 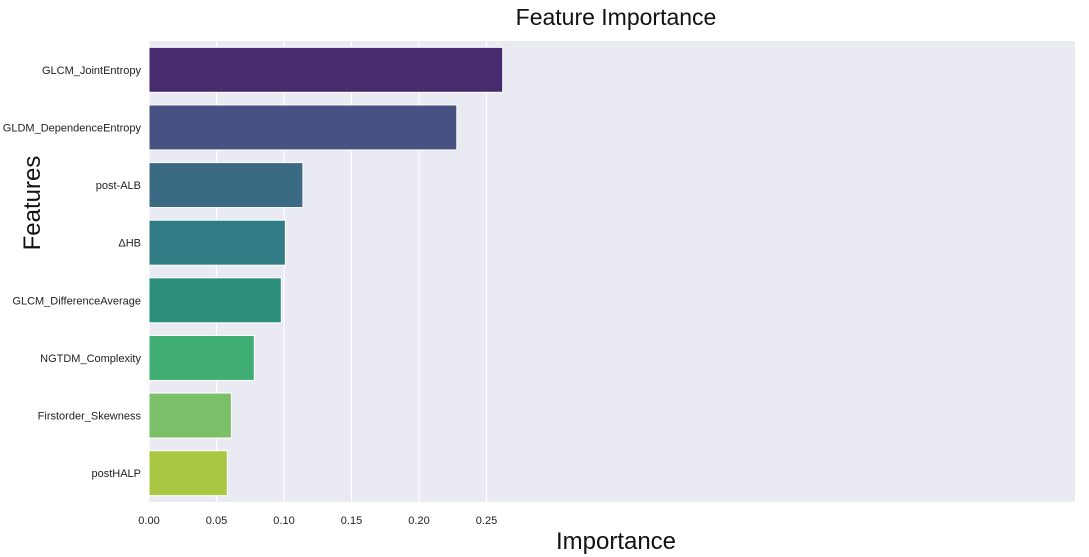 I want to click on y-tick-label: GLCM_JointEntropy, so click(x=92, y=71).